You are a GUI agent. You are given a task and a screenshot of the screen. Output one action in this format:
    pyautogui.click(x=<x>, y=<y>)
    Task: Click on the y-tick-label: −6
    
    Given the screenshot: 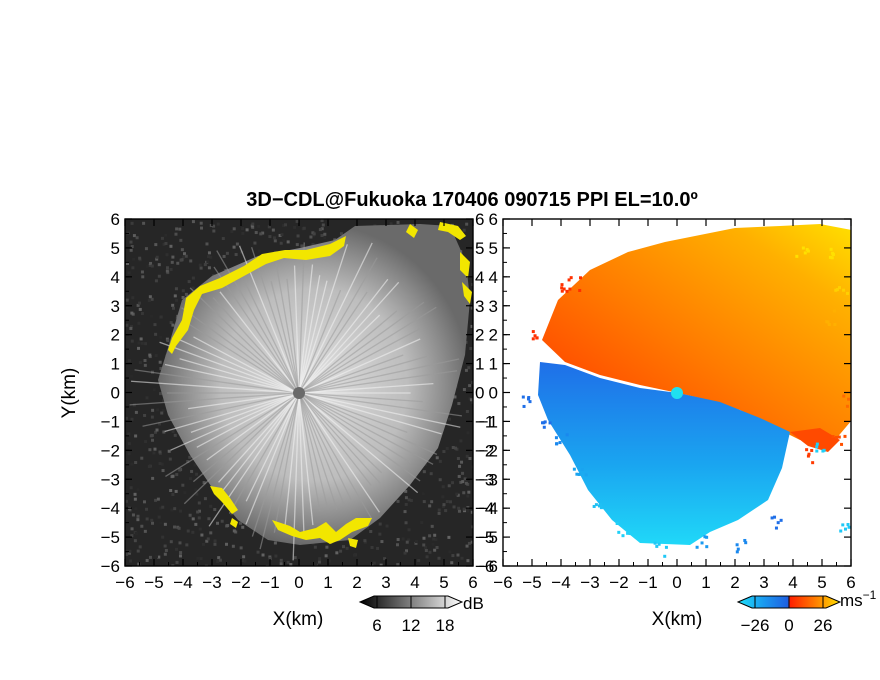 What is the action you would take?
    pyautogui.click(x=488, y=566)
    